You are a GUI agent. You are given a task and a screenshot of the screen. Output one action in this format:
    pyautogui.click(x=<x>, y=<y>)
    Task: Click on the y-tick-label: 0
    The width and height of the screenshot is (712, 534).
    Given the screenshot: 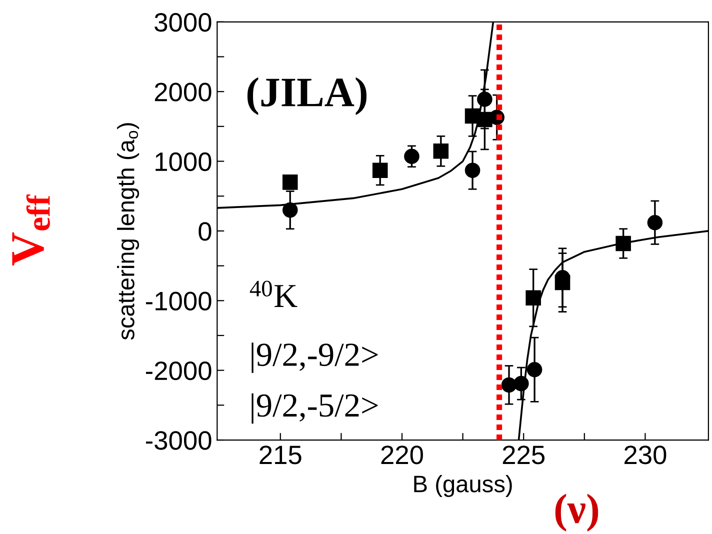 What is the action you would take?
    pyautogui.click(x=205, y=231)
    